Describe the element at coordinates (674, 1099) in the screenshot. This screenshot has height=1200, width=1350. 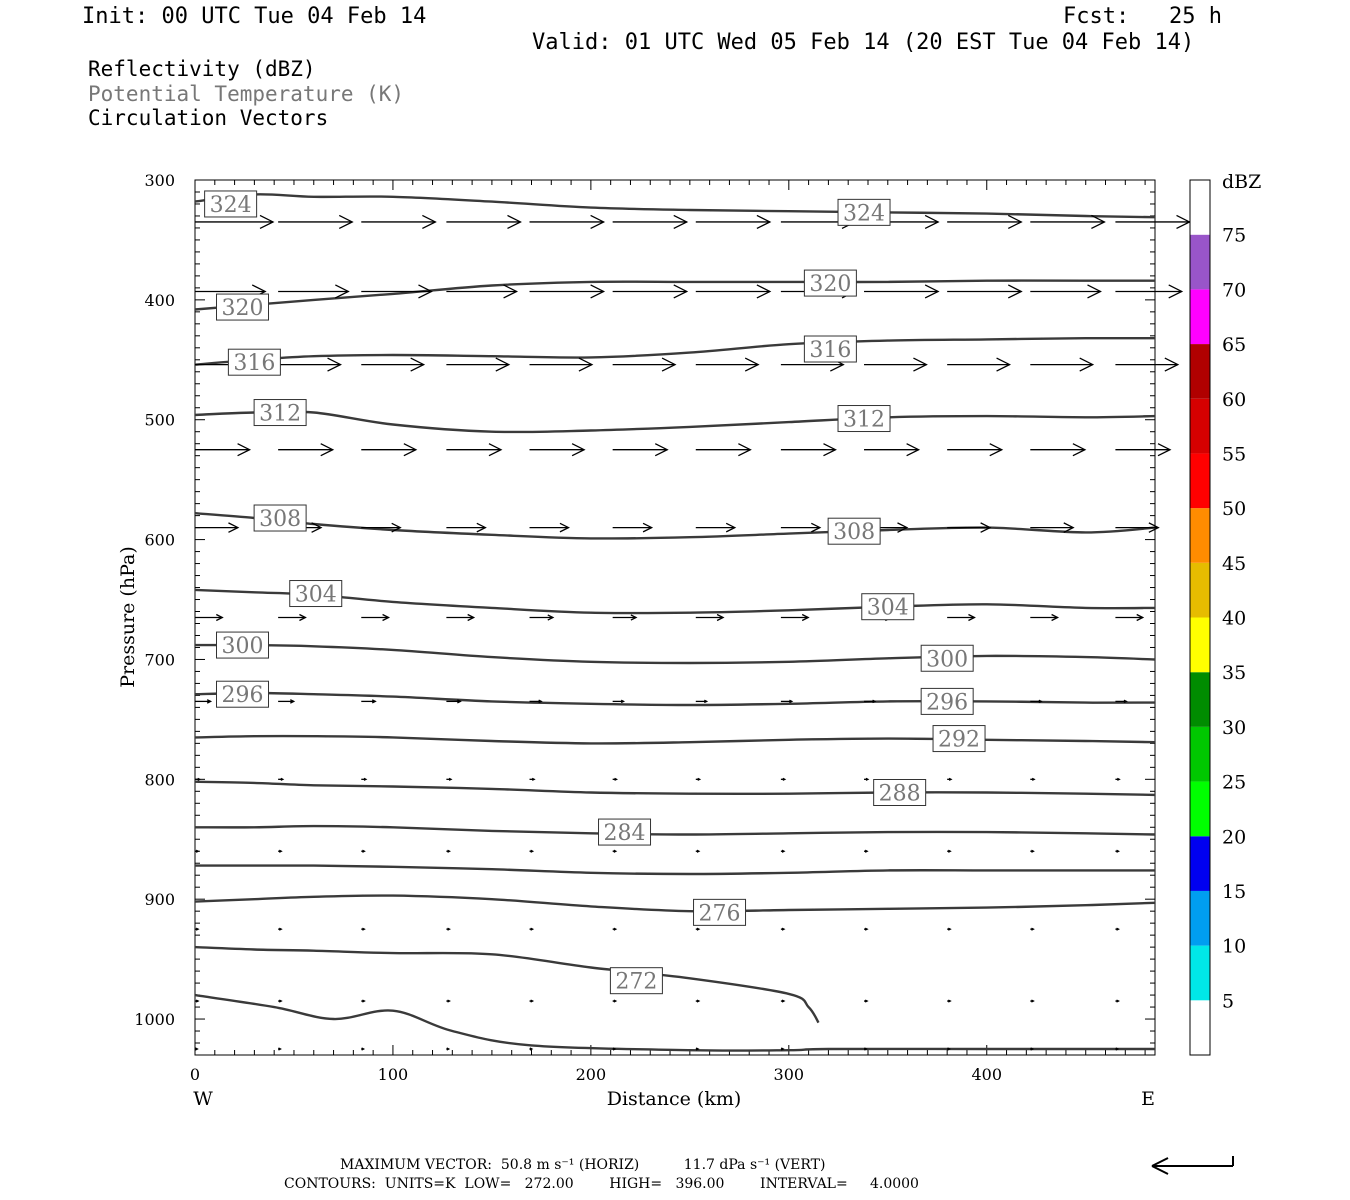
I see `x-axis-label: Distance (km)` at that location.